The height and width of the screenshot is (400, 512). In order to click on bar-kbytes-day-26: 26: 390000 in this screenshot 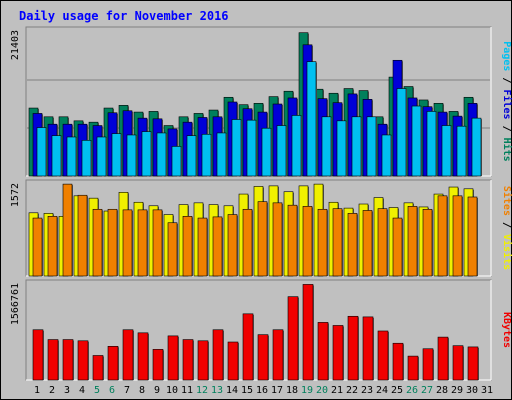, I will do `click(413, 368)`.